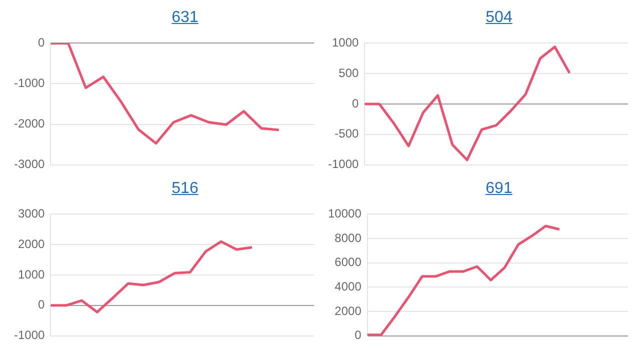 The width and height of the screenshot is (644, 358). Describe the element at coordinates (30, 164) in the screenshot. I see `y-tick-label: -3000` at that location.